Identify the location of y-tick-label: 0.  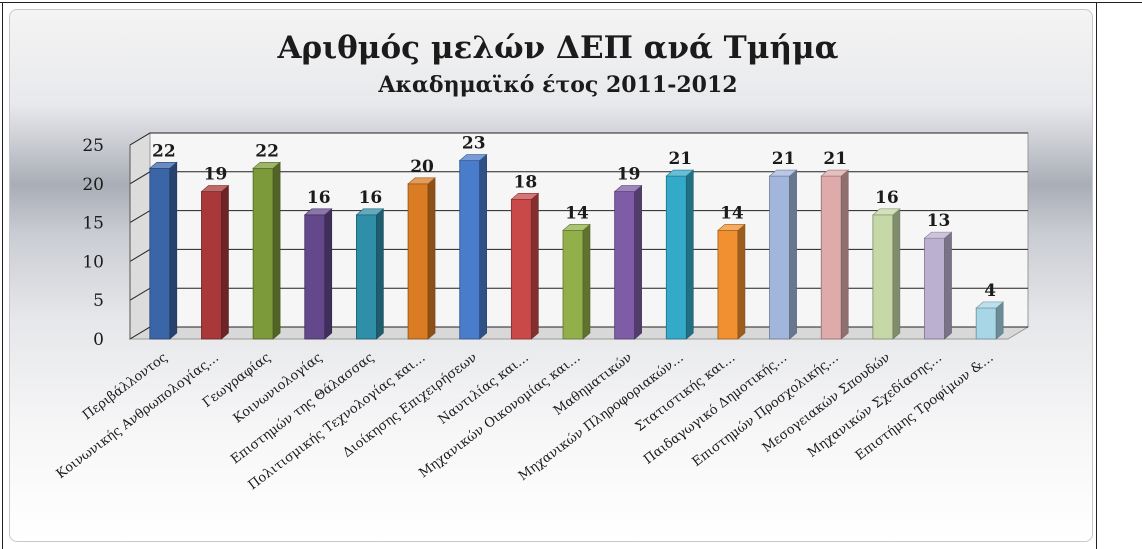
(98, 340).